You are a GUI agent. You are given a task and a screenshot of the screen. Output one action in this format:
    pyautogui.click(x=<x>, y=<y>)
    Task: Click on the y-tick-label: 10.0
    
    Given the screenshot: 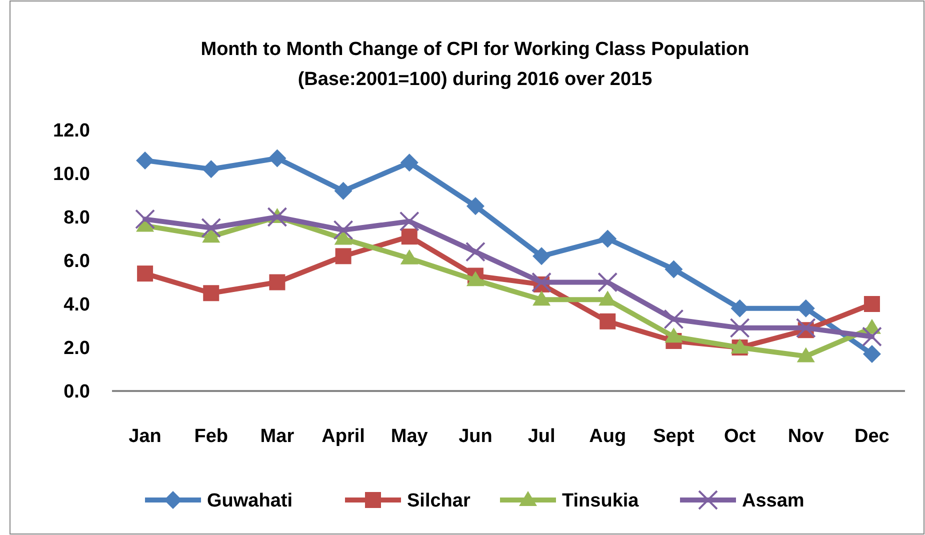 What is the action you would take?
    pyautogui.click(x=71, y=175)
    